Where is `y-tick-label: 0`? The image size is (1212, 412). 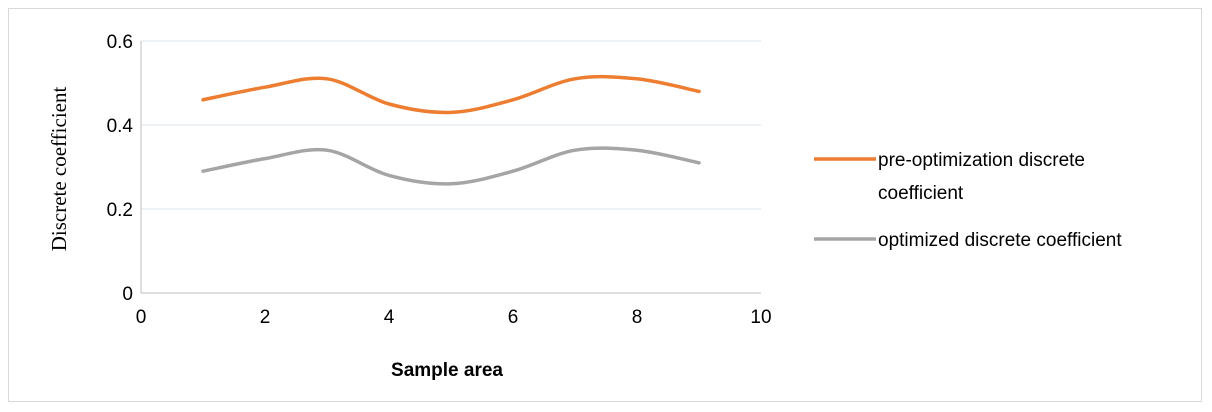
y-tick-label: 0 is located at coordinates (127, 294).